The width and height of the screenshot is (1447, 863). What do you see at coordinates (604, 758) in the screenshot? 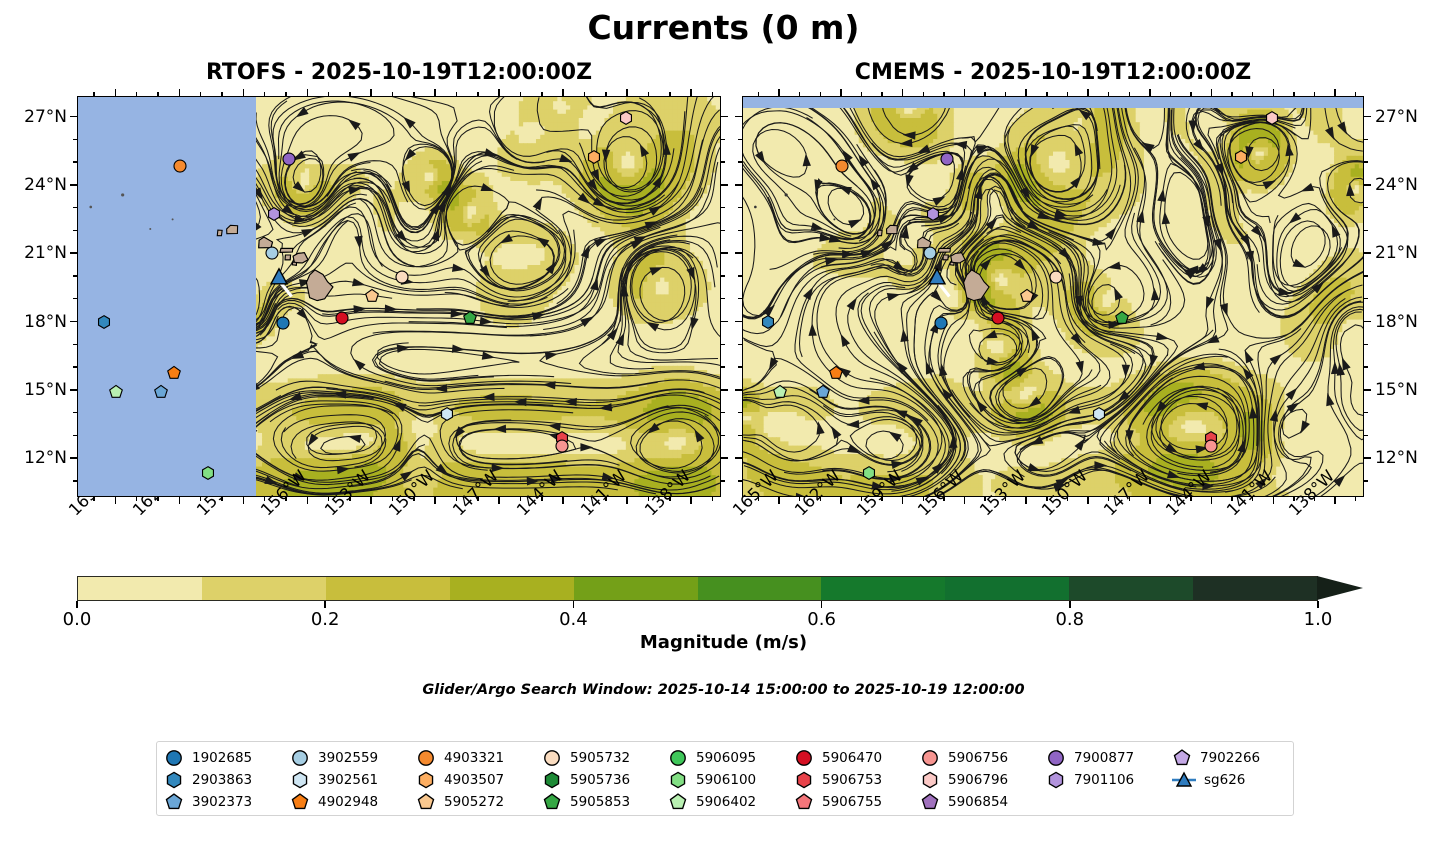
I see `legend-item: 5905732` at bounding box center [604, 758].